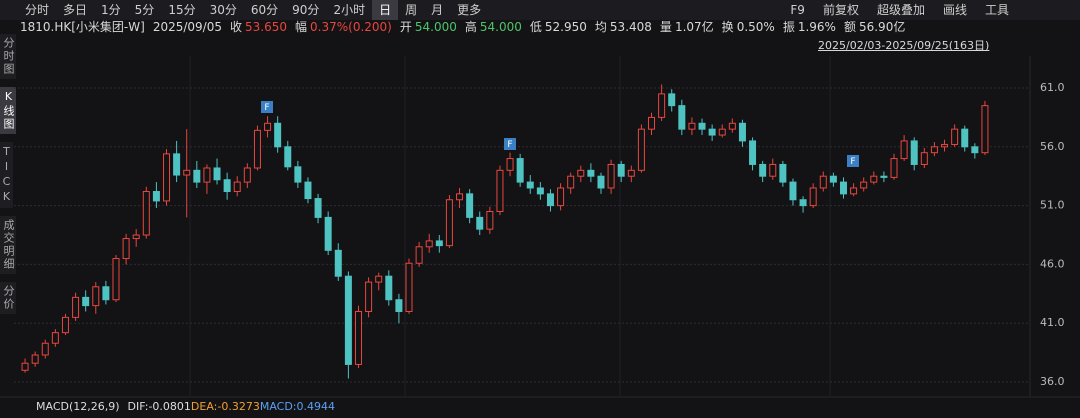  I want to click on period-tab: 多日, so click(75, 10).